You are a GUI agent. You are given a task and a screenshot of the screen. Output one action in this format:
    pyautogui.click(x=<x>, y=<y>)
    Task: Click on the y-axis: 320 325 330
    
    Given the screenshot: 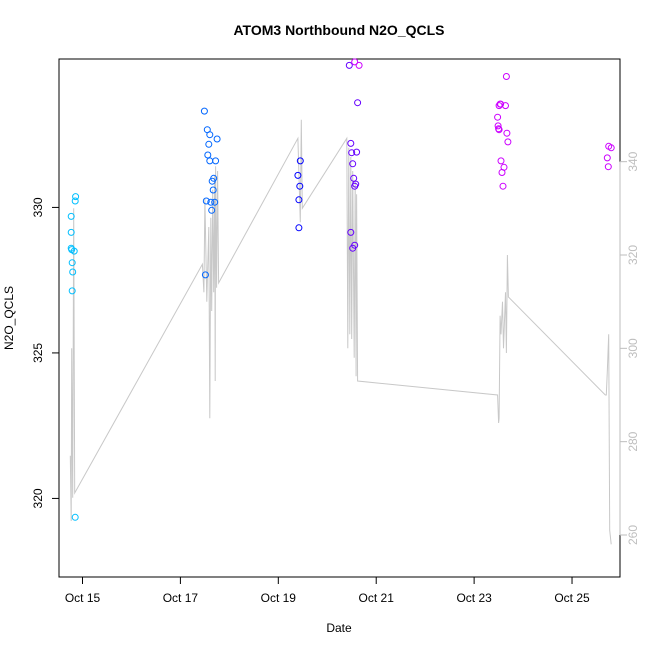 What is the action you would take?
    pyautogui.click(x=45, y=352)
    